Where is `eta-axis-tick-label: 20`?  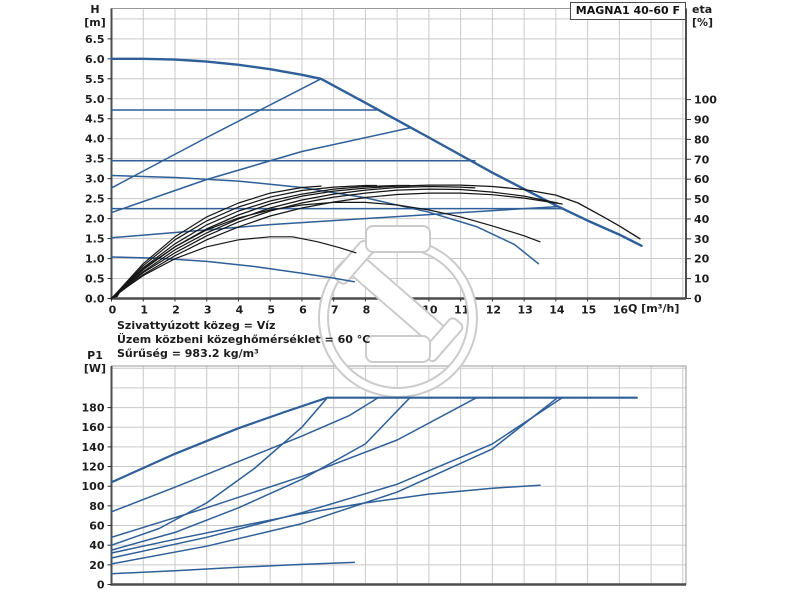
eta-axis-tick-label: 20 is located at coordinates (702, 259).